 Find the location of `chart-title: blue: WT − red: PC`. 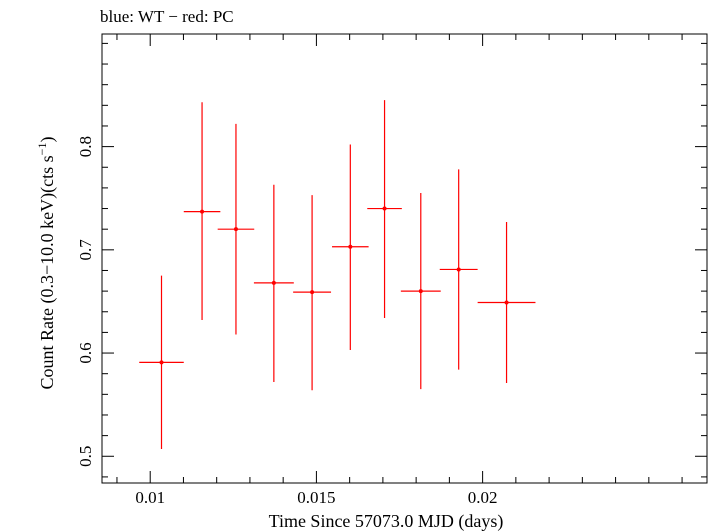

chart-title: blue: WT − red: PC is located at coordinates (167, 16).